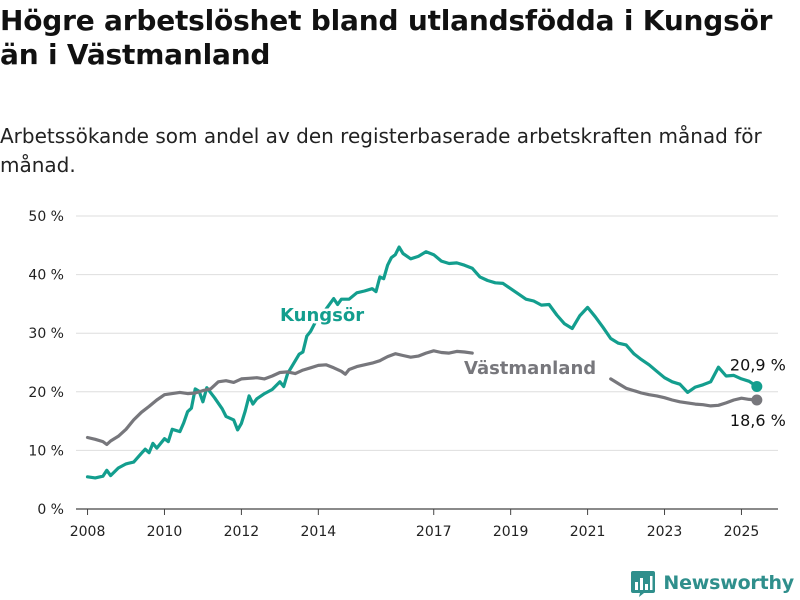 This screenshot has width=800, height=600. I want to click on x-tick-label: 2021, so click(588, 532).